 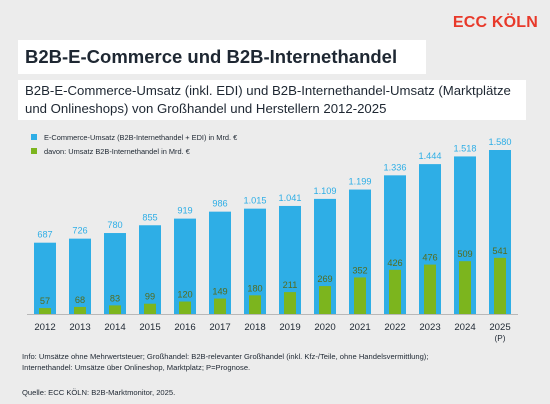 What do you see at coordinates (395, 291) in the screenshot?
I see `bar-internethandel-2022` at bounding box center [395, 291].